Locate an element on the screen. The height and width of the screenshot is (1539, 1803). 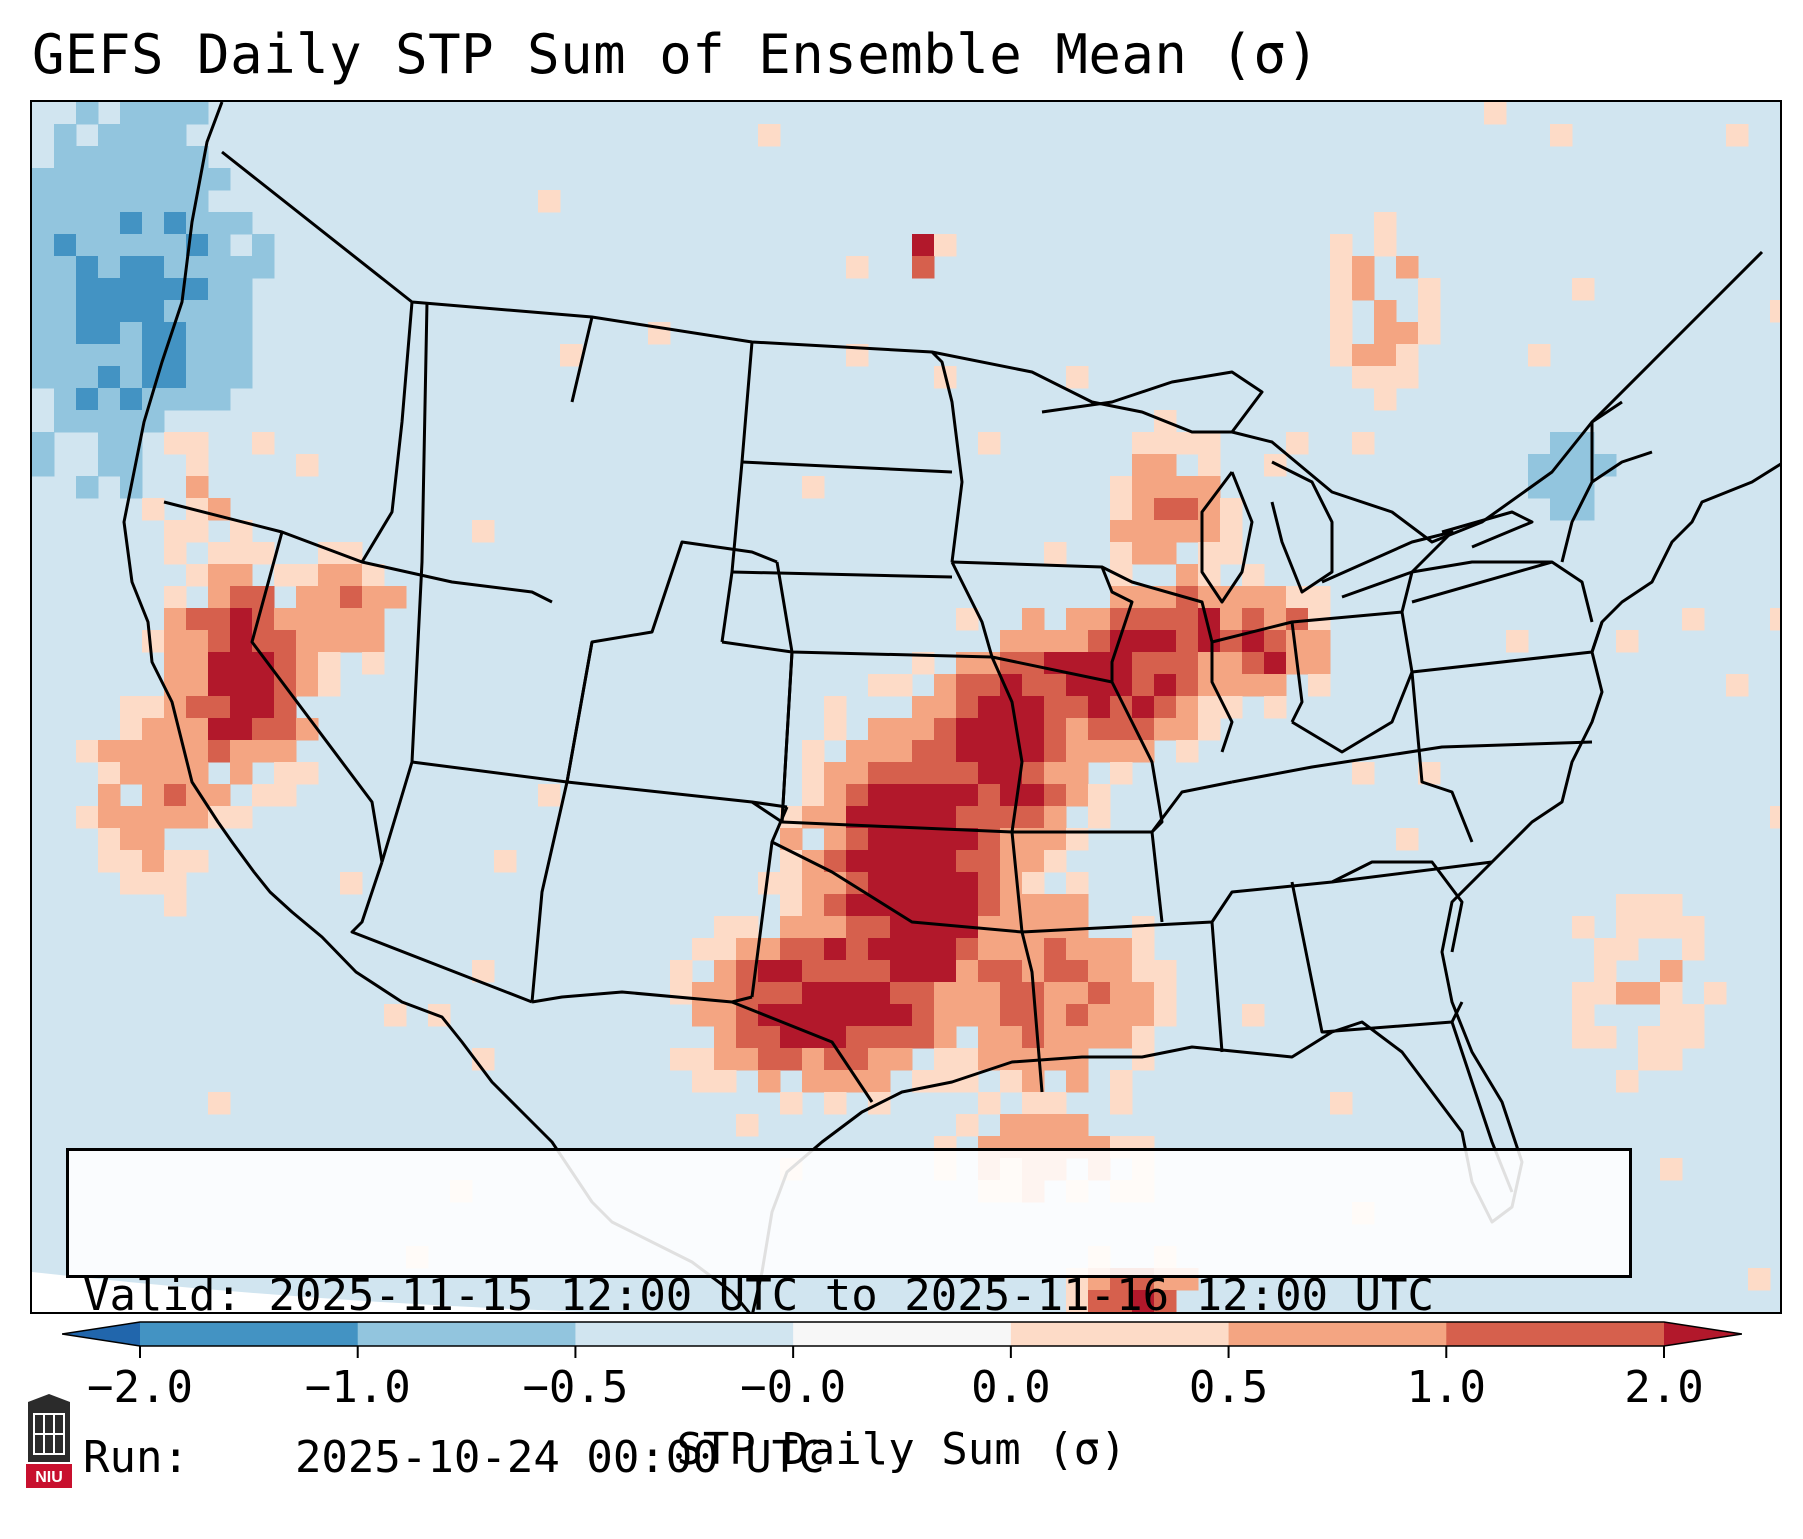
projection-edge is located at coordinates (312, 1292).